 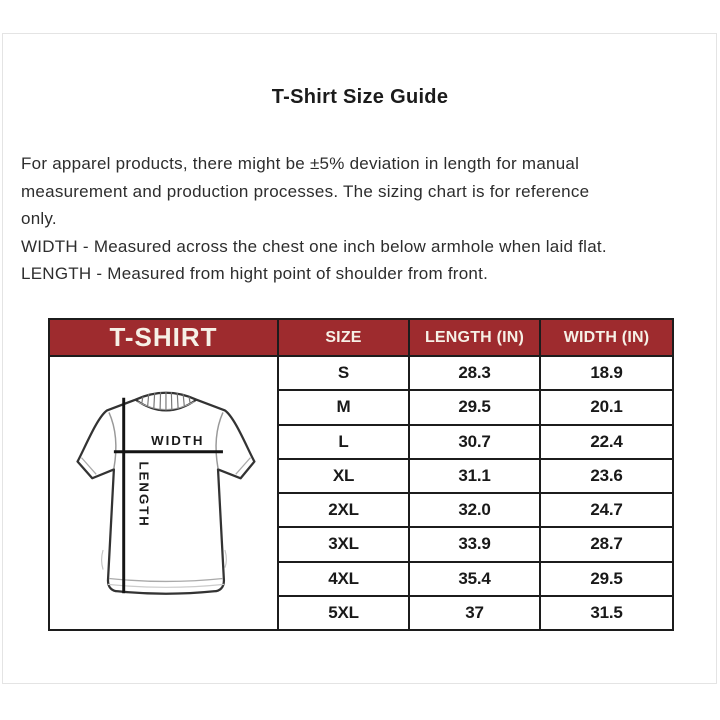 I want to click on column-header-width: WIDTH (IN), so click(x=606, y=337).